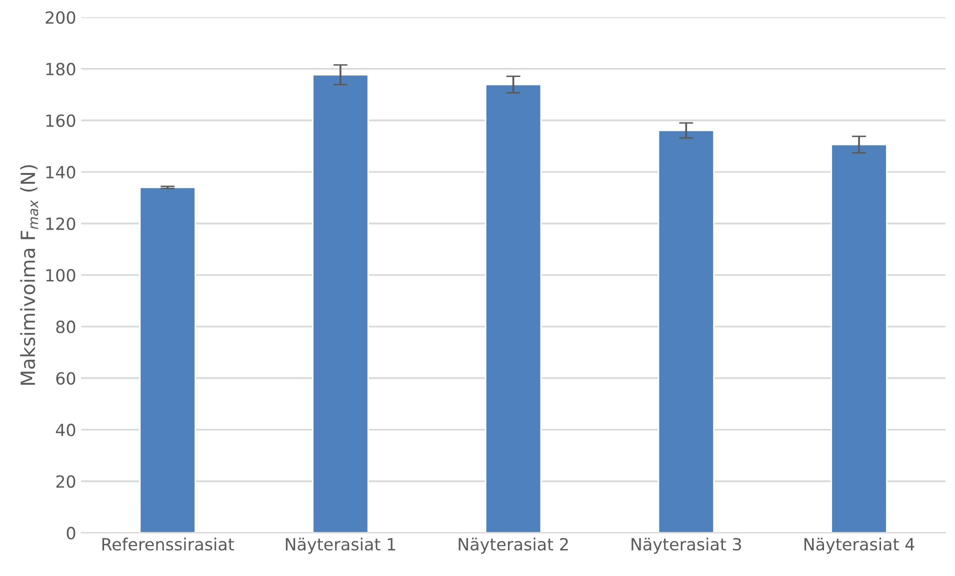  Describe the element at coordinates (687, 546) in the screenshot. I see `x-tick-label: Näyterasiat 3` at that location.